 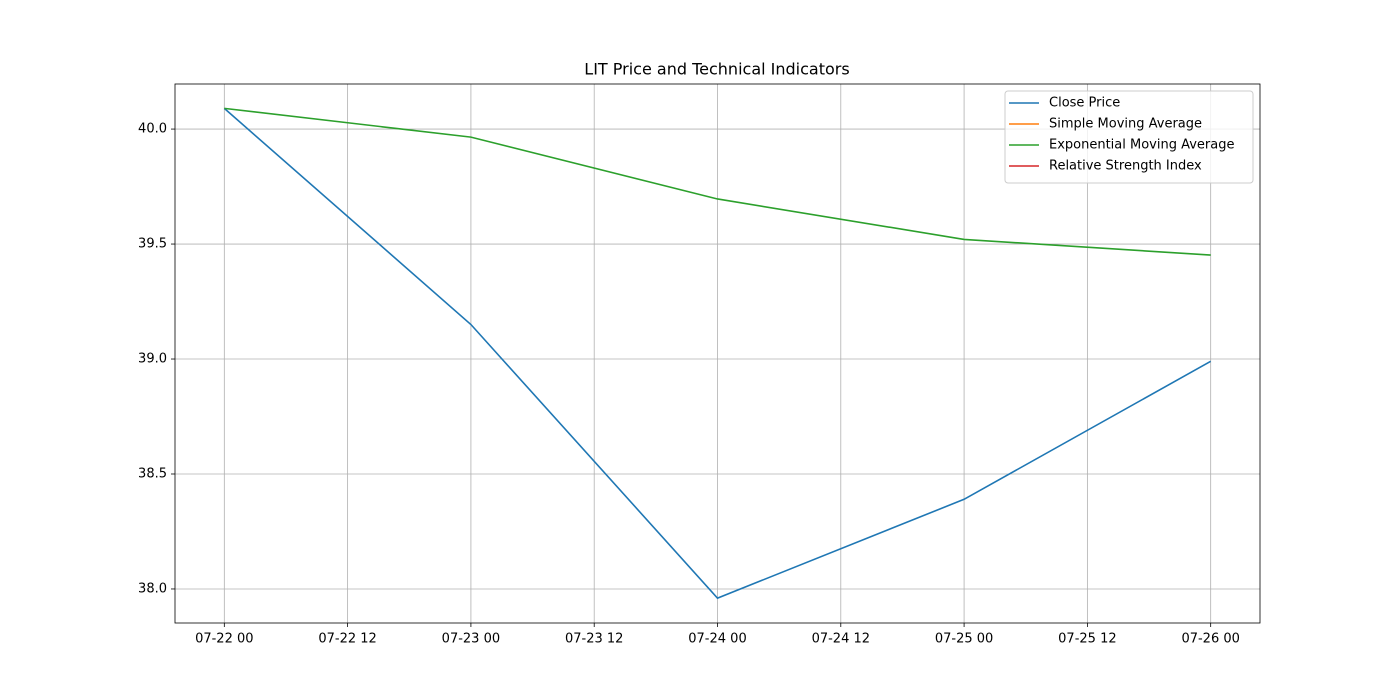 I want to click on legend-label: Simple Moving Average, so click(x=1125, y=124).